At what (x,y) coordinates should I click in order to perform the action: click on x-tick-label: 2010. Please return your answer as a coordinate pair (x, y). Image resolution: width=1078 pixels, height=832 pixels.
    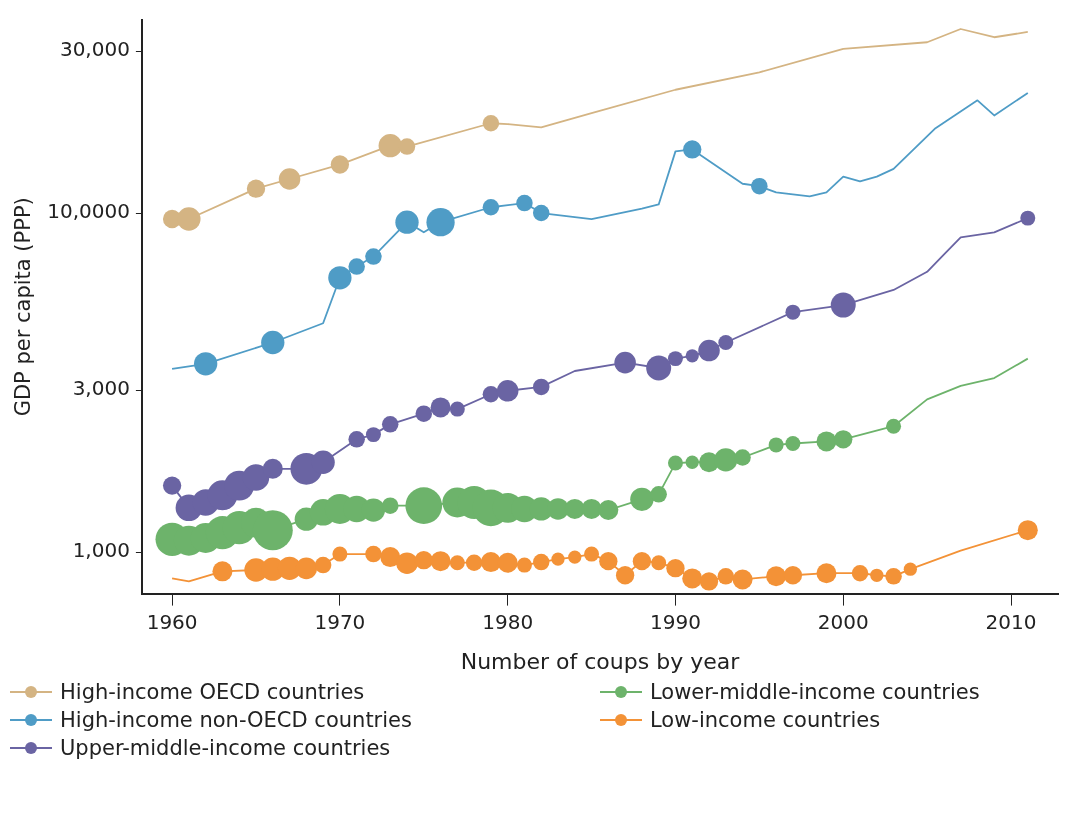
    Looking at the image, I should click on (1011, 621).